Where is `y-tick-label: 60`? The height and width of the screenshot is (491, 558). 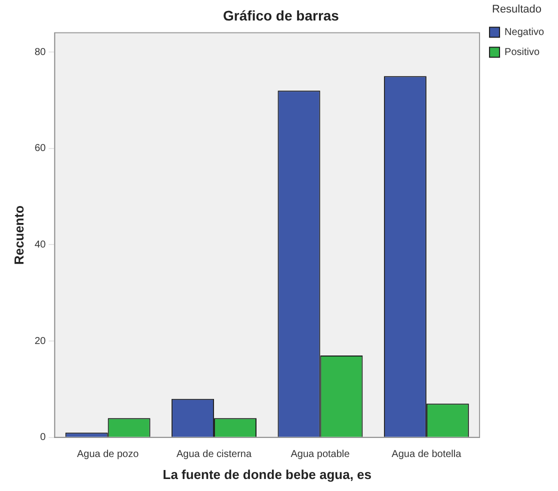
y-tick-label: 60 is located at coordinates (40, 148).